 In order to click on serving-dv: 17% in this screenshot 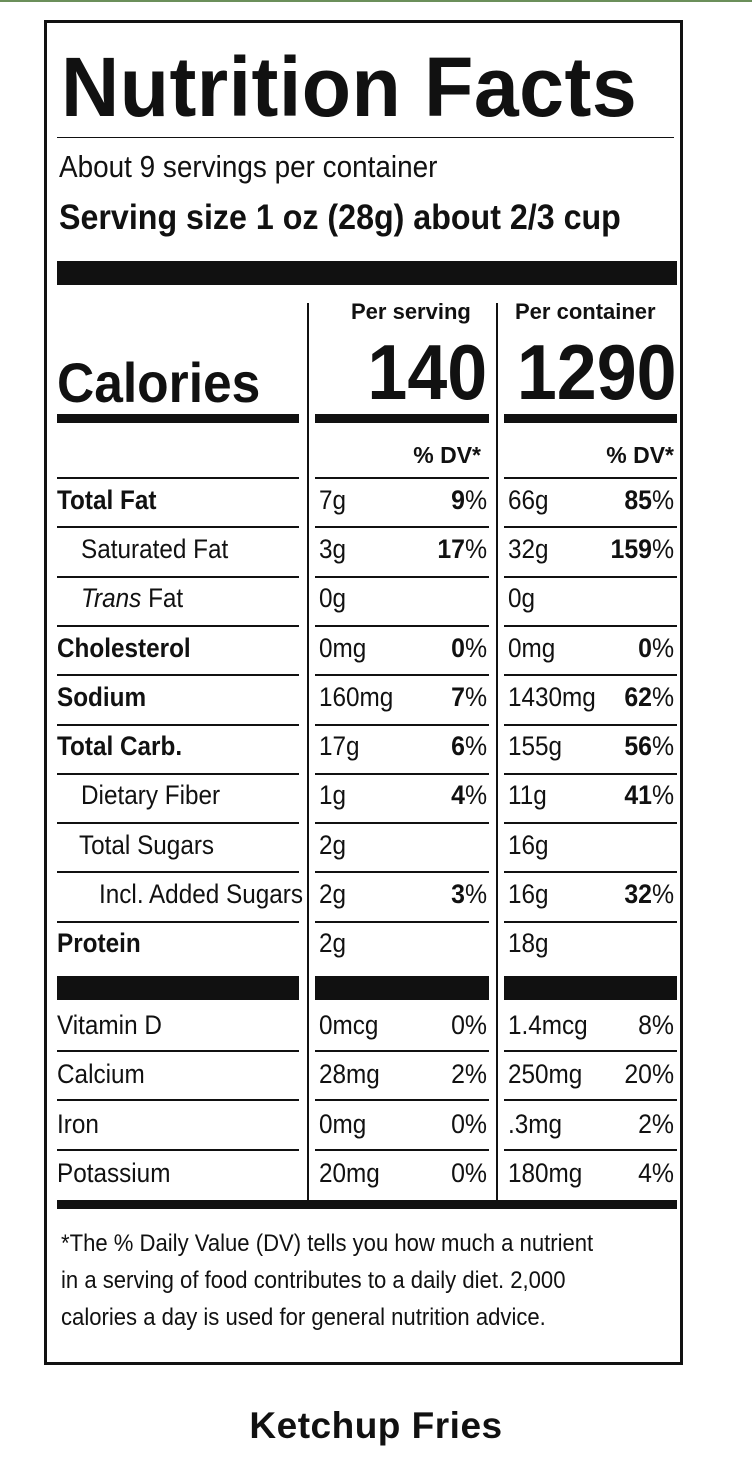, I will do `click(462, 549)`.